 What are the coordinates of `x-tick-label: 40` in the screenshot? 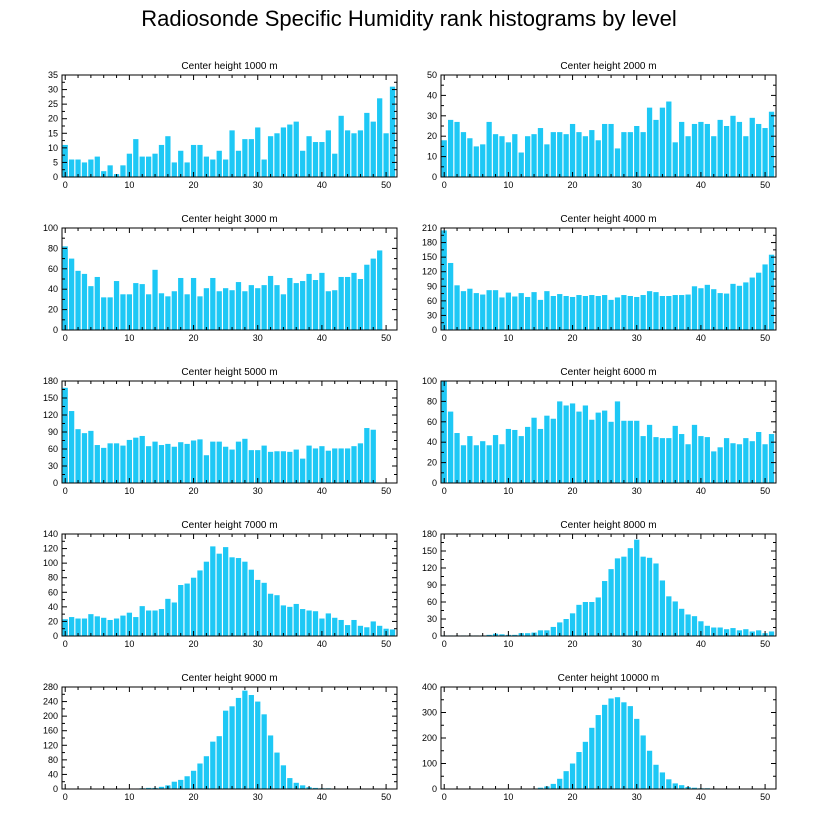 It's located at (701, 491).